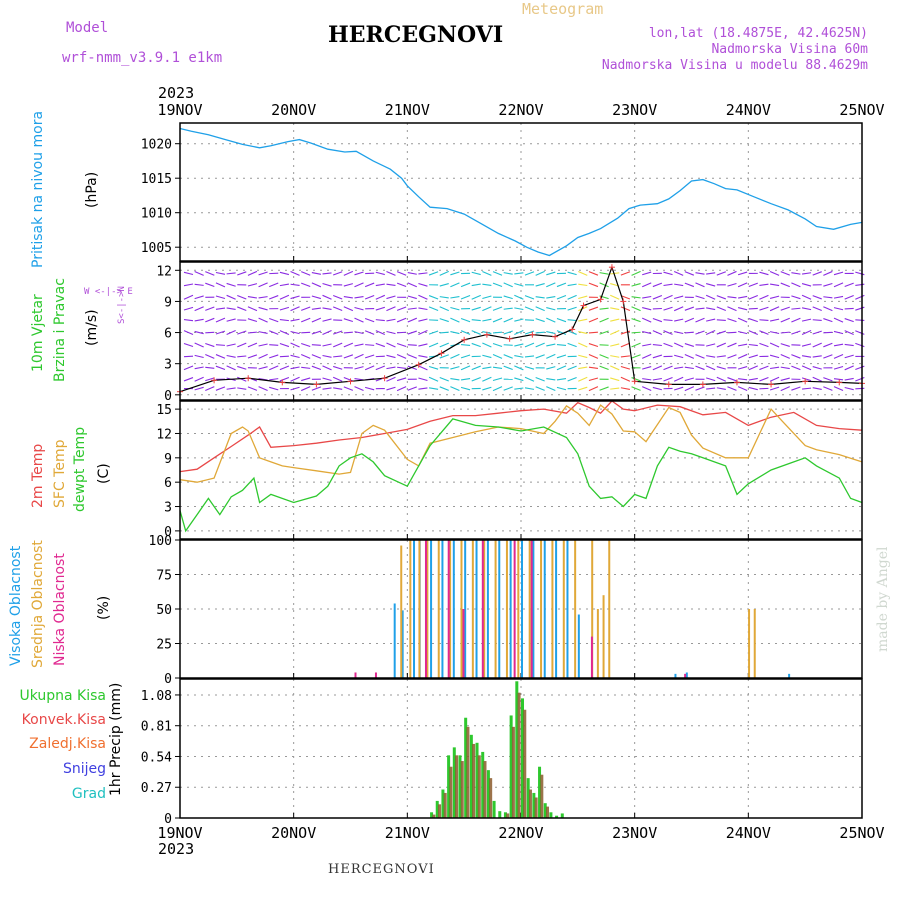 The width and height of the screenshot is (900, 900). I want to click on y-tick-label: 12, so click(164, 271).